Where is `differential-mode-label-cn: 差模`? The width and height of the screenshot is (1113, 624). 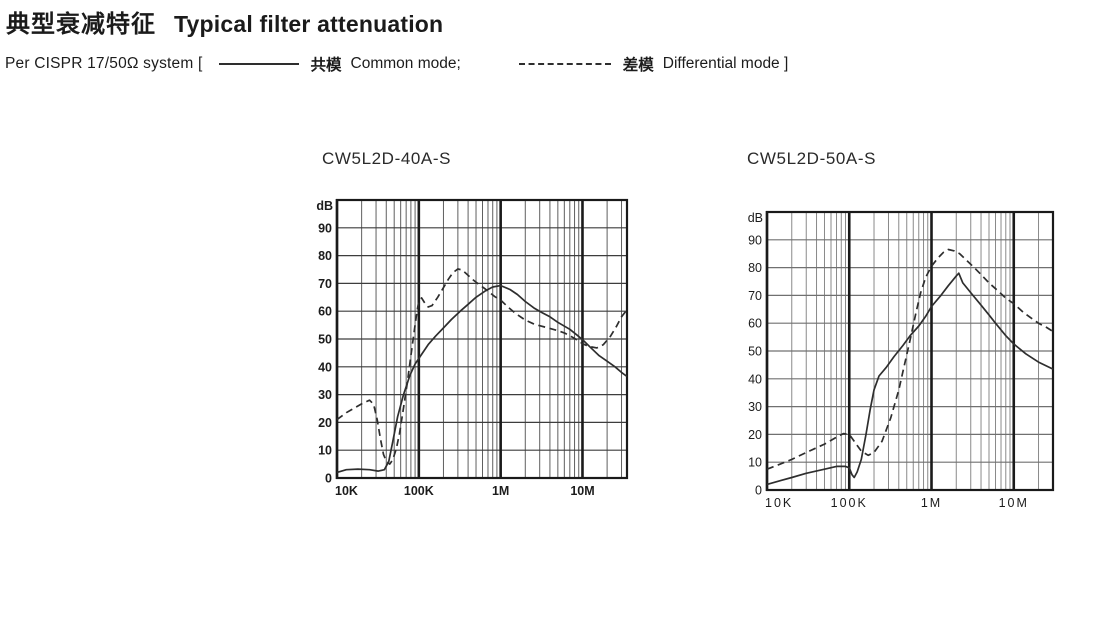 differential-mode-label-cn: 差模 is located at coordinates (638, 65).